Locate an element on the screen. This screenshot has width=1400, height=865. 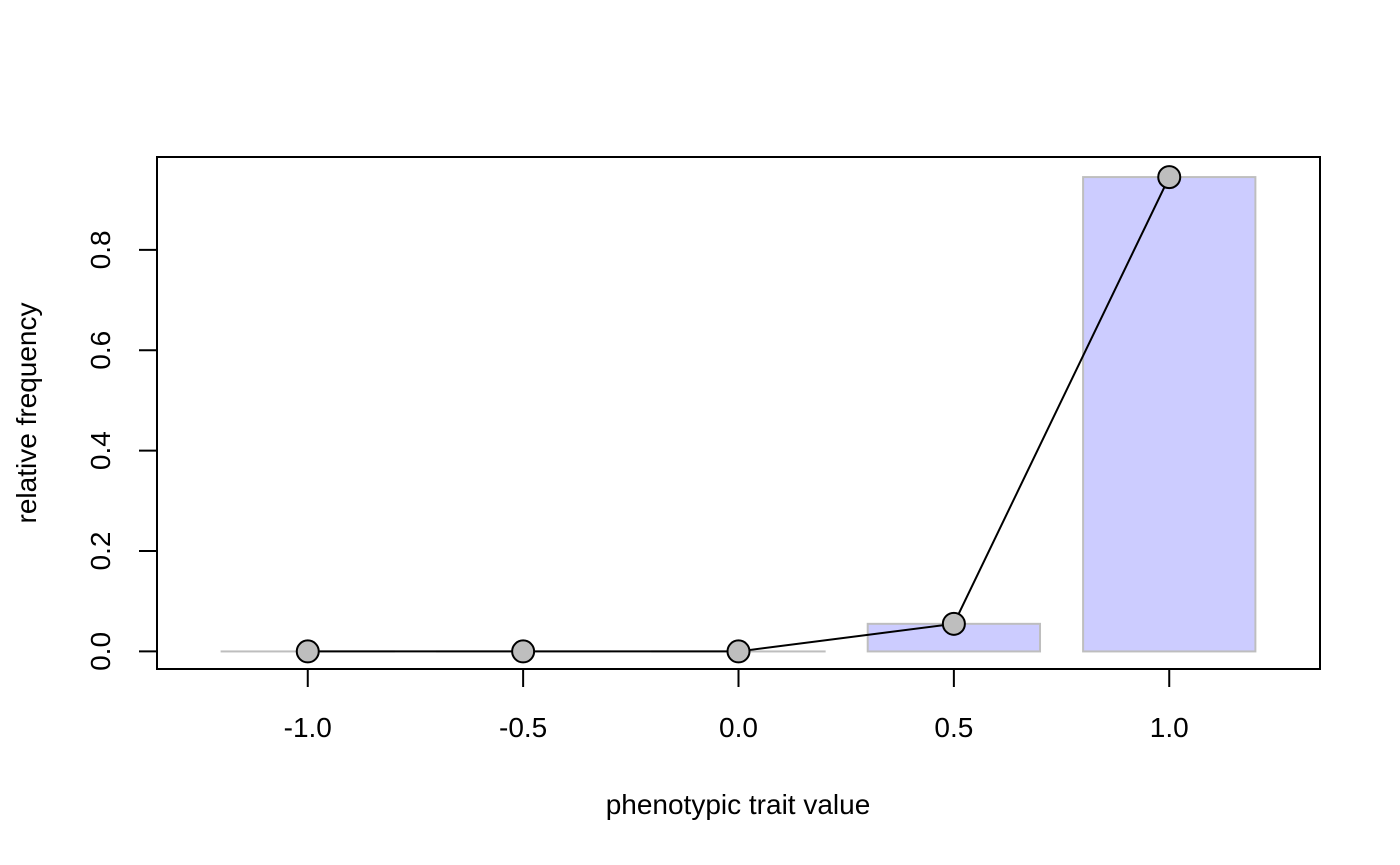
y-tick-label: 0.0 is located at coordinates (100, 651).